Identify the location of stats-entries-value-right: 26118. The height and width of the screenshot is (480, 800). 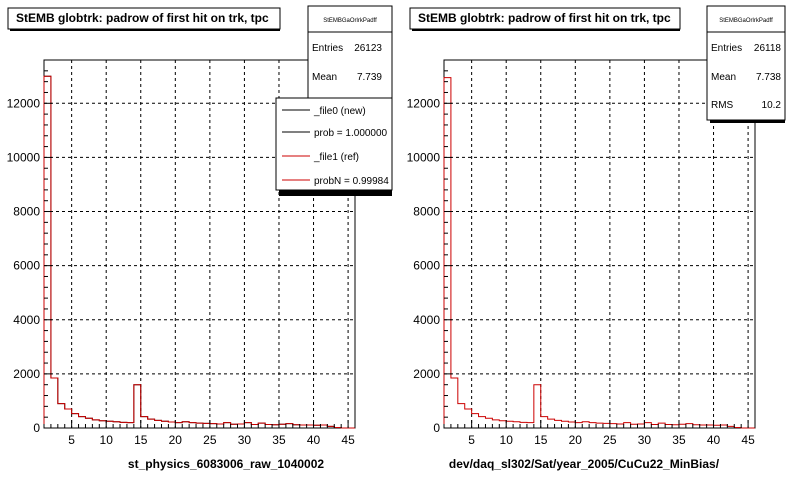
(768, 48).